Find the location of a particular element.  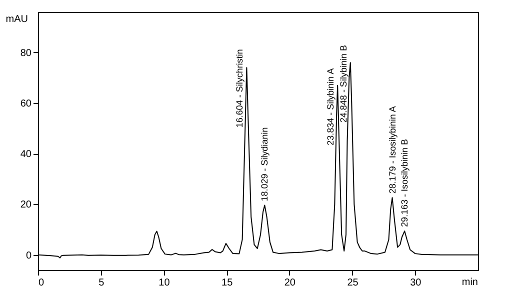

annotation: 16.604 - Silychristin is located at coordinates (239, 88).